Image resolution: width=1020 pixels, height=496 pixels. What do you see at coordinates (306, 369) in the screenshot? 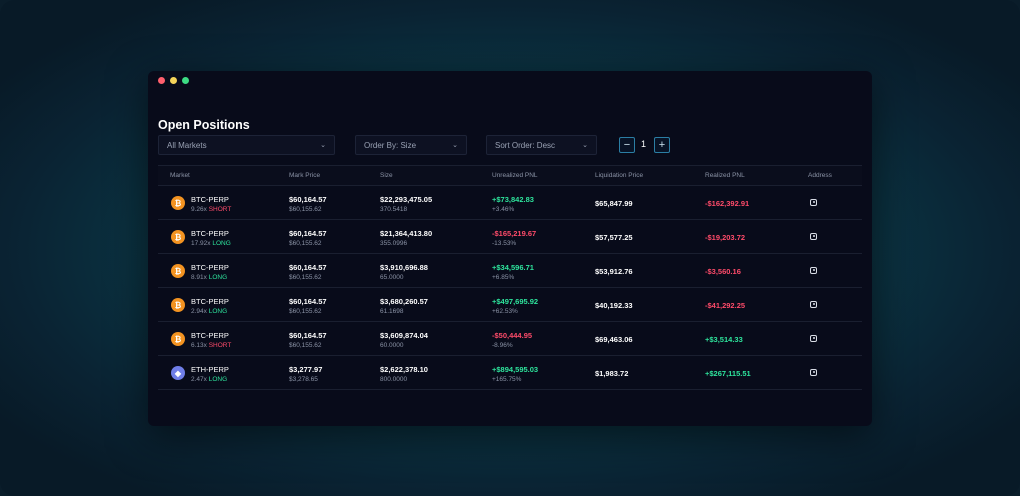
I see `mark-price: $3,277.97` at bounding box center [306, 369].